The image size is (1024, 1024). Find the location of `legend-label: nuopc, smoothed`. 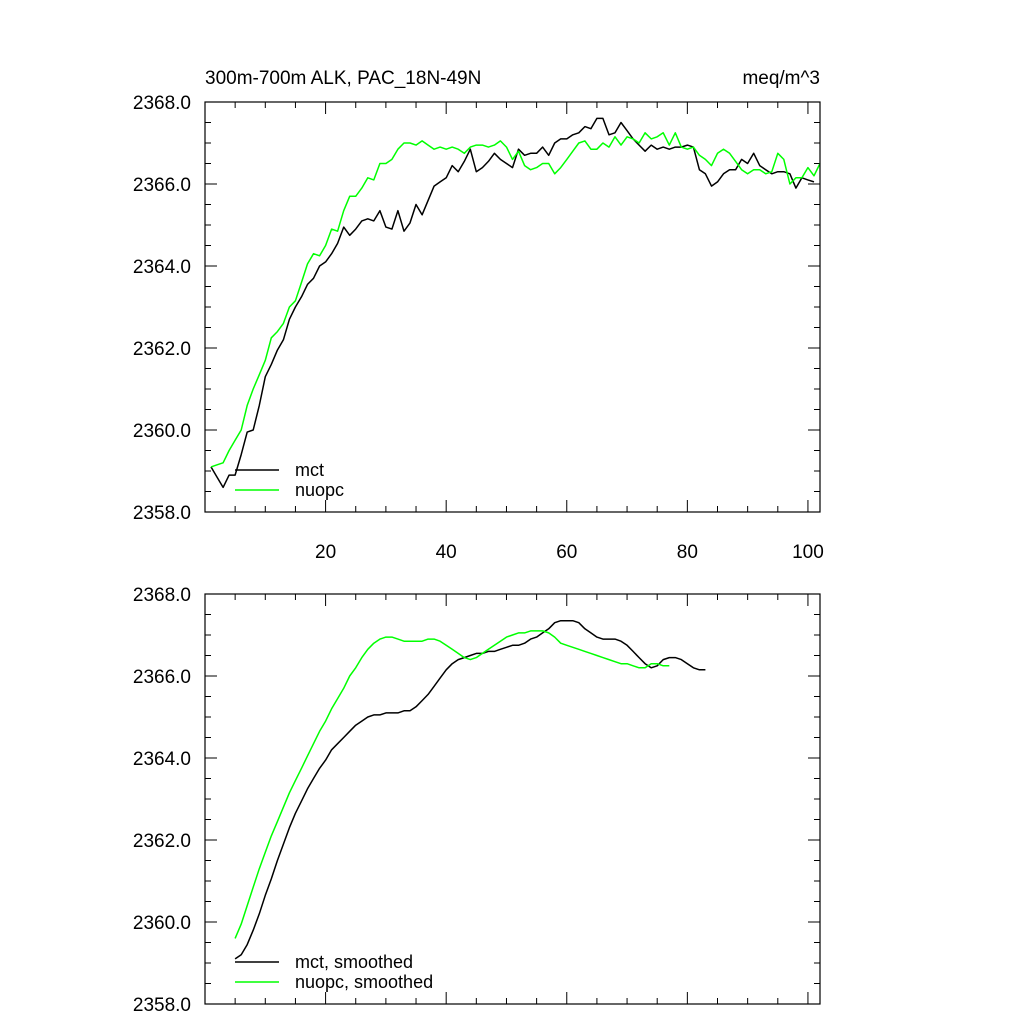

legend-label: nuopc, smoothed is located at coordinates (364, 982).